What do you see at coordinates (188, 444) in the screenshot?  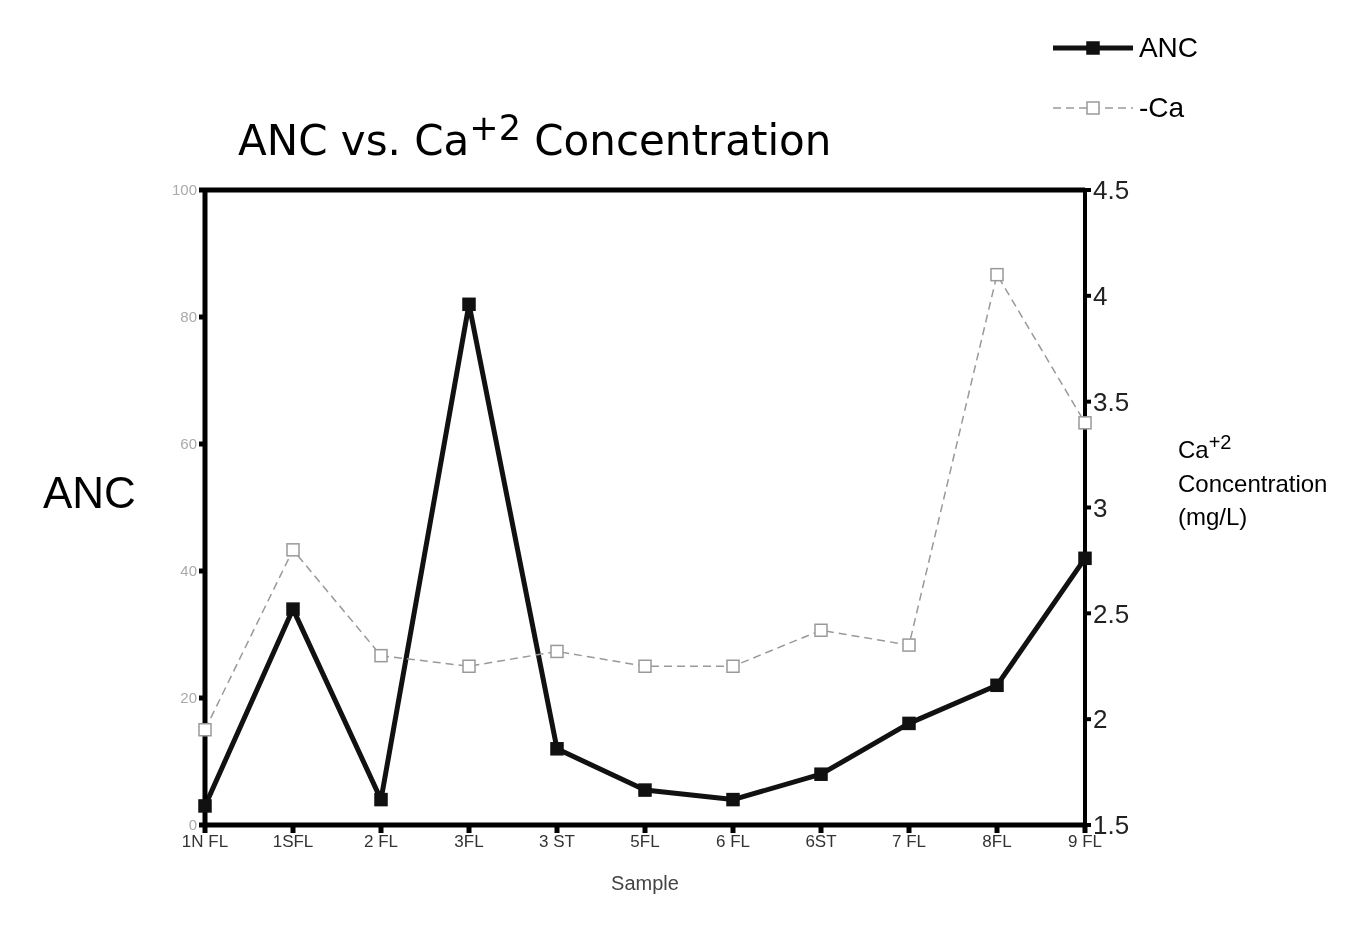 I see `y-tick-label: 60` at bounding box center [188, 444].